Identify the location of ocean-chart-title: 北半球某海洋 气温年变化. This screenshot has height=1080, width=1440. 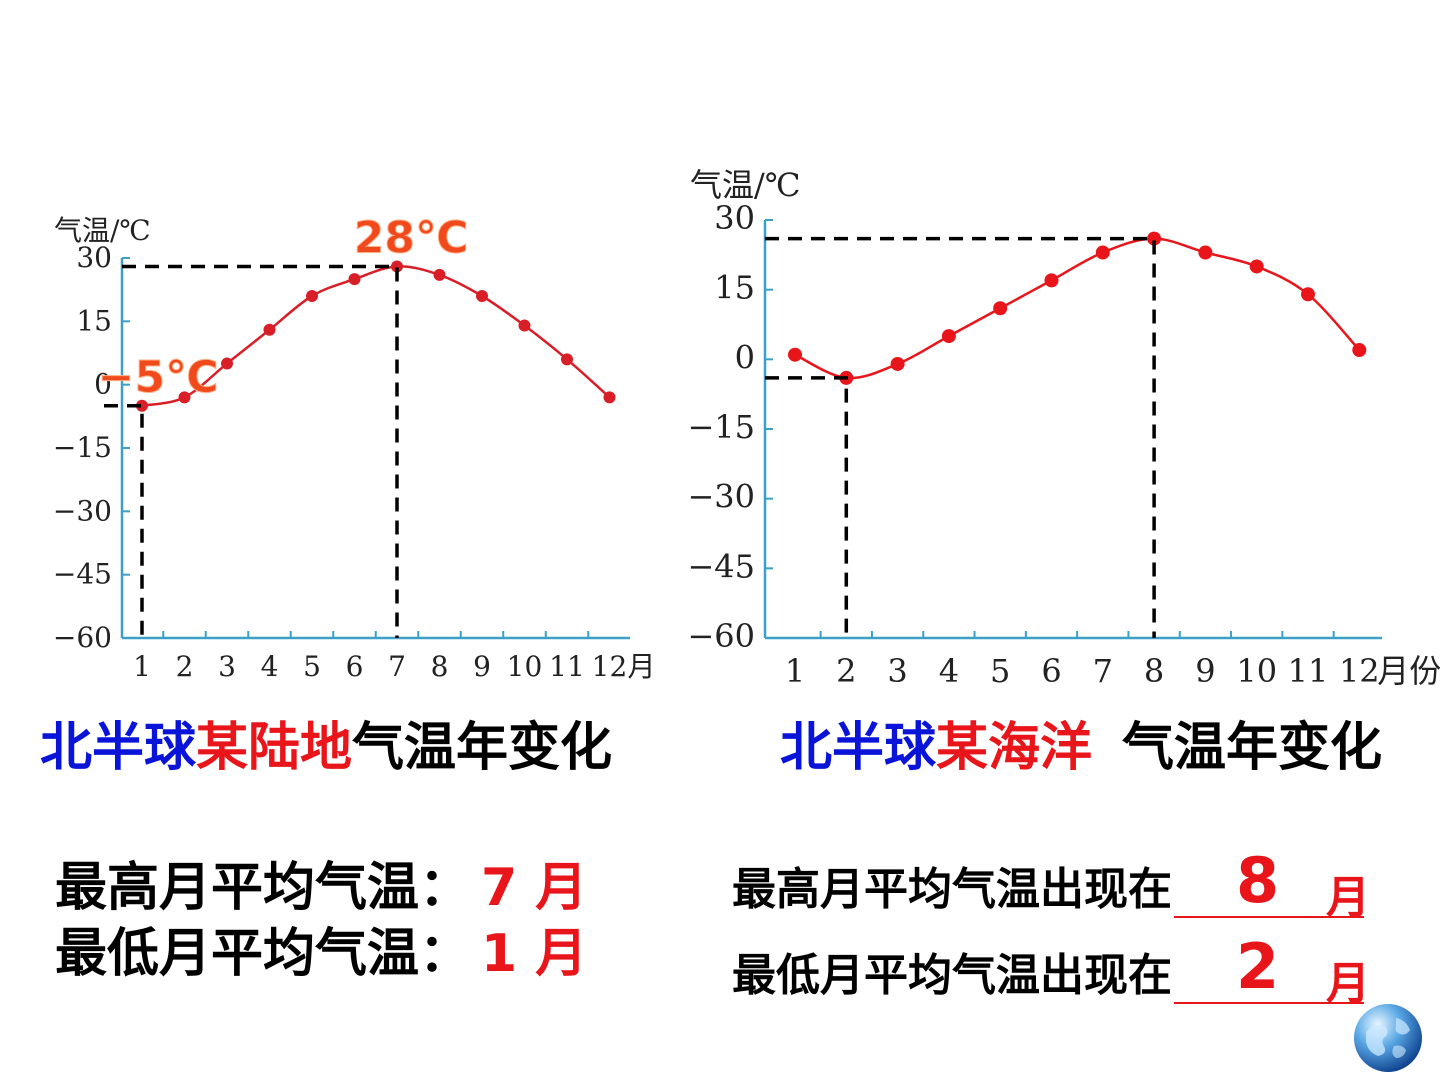
(1081, 748).